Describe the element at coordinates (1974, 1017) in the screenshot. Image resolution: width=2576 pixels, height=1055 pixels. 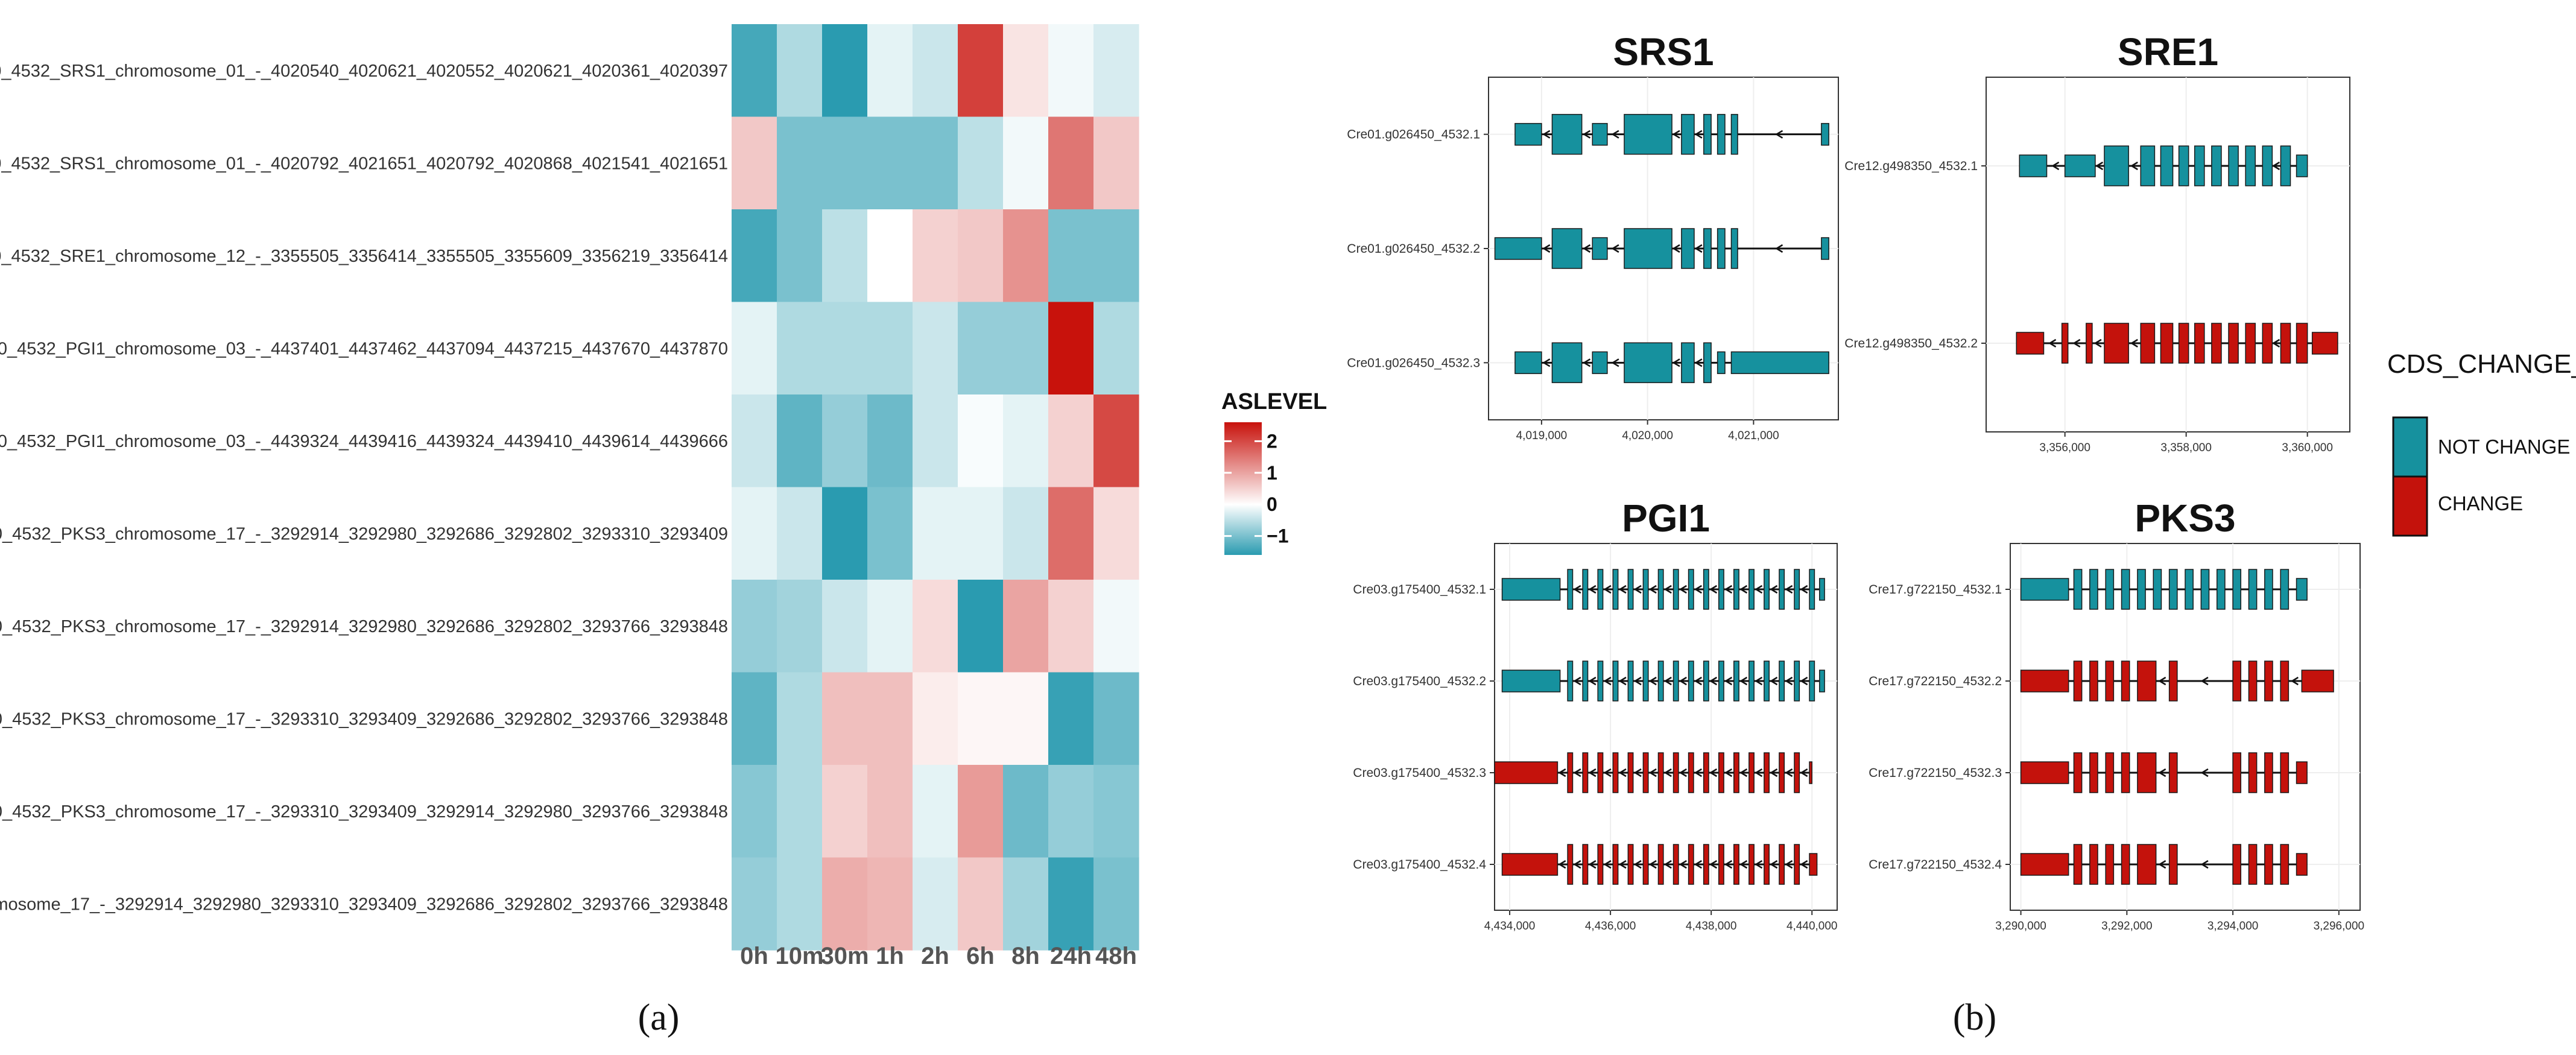
I see `caption-b: (b)` at that location.